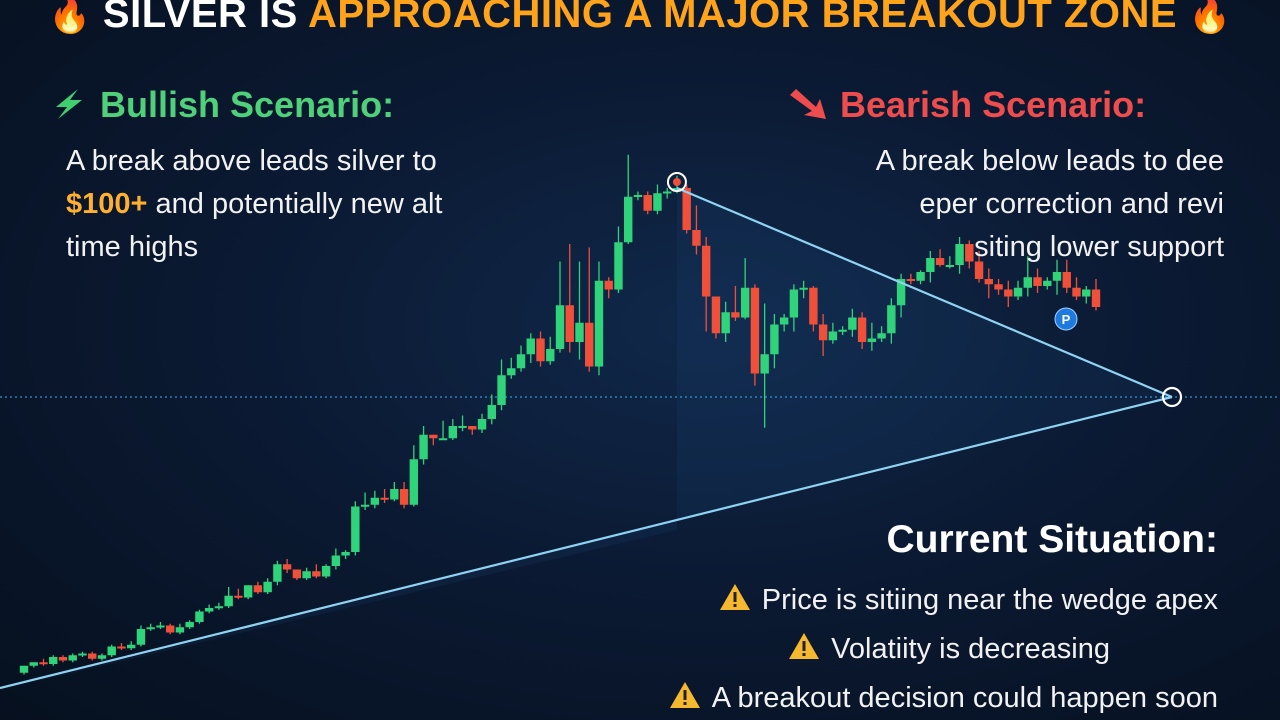 The width and height of the screenshot is (1280, 720). What do you see at coordinates (742, 18) in the screenshot?
I see `title-orange: APPROACHING A MAJOR BREAKOUT ZONE` at bounding box center [742, 18].